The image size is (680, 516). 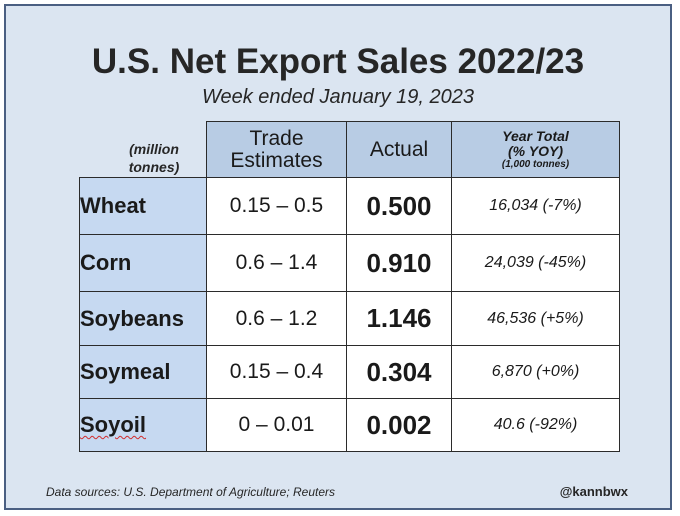 I want to click on year-total-cell: 24,039 (-45%), so click(x=535, y=263).